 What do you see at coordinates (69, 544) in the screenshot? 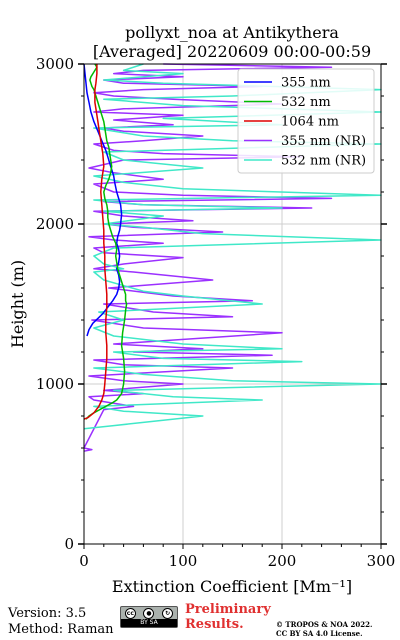
I see `y-tick-label: 0` at bounding box center [69, 544].